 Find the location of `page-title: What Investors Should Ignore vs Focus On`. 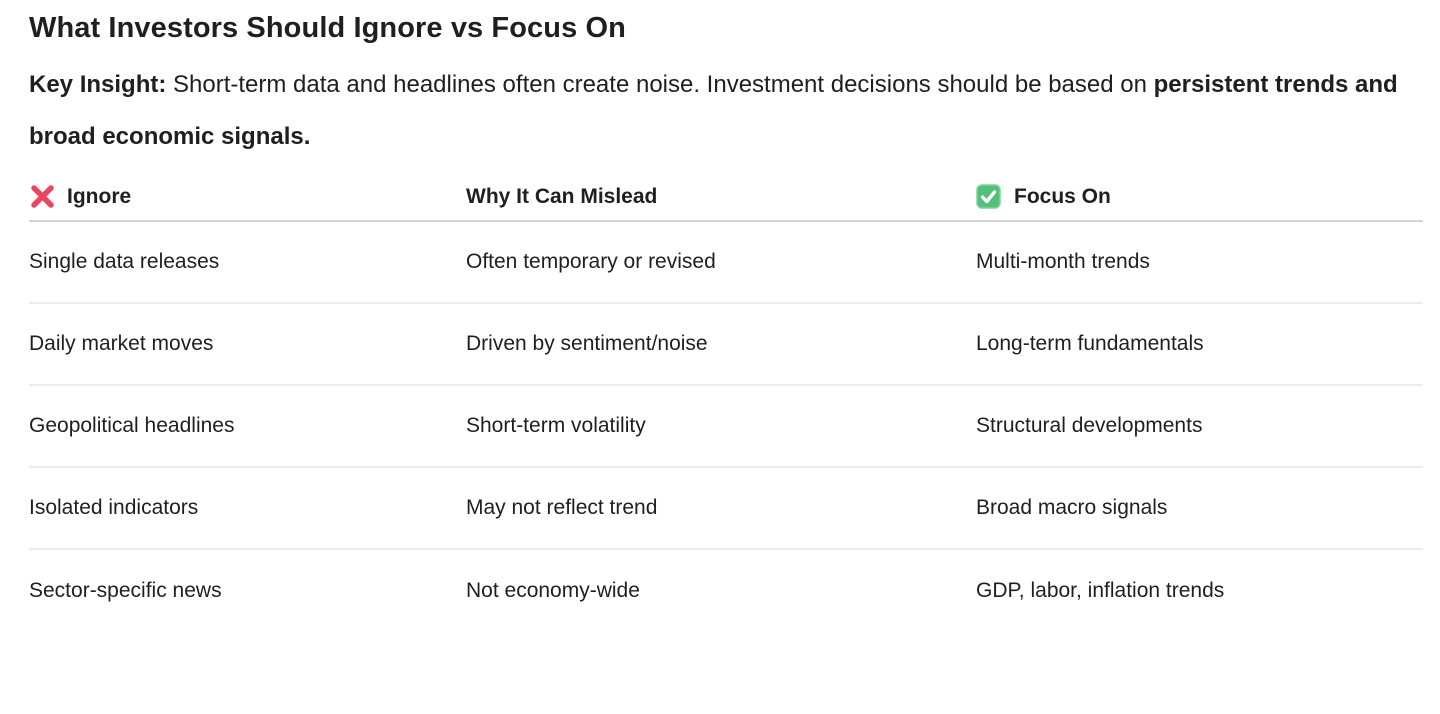

page-title: What Investors Should Ignore vs Focus On is located at coordinates (327, 28).